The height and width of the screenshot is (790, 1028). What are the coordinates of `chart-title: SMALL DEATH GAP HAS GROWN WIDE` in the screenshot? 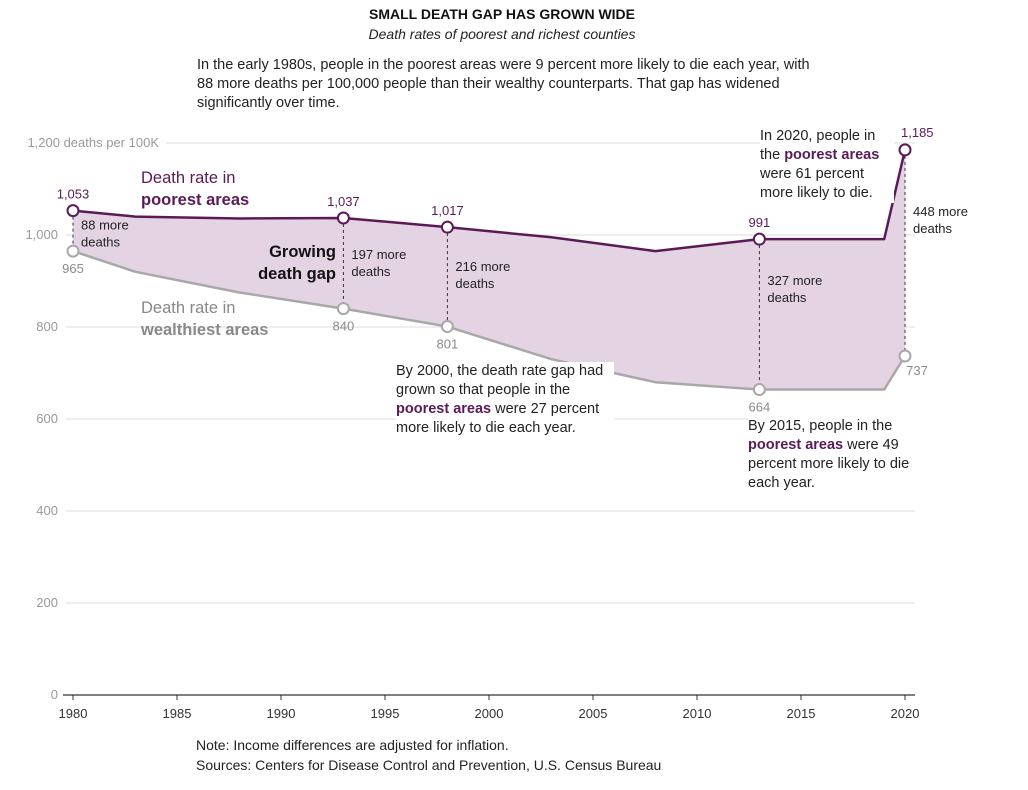 It's located at (502, 14).